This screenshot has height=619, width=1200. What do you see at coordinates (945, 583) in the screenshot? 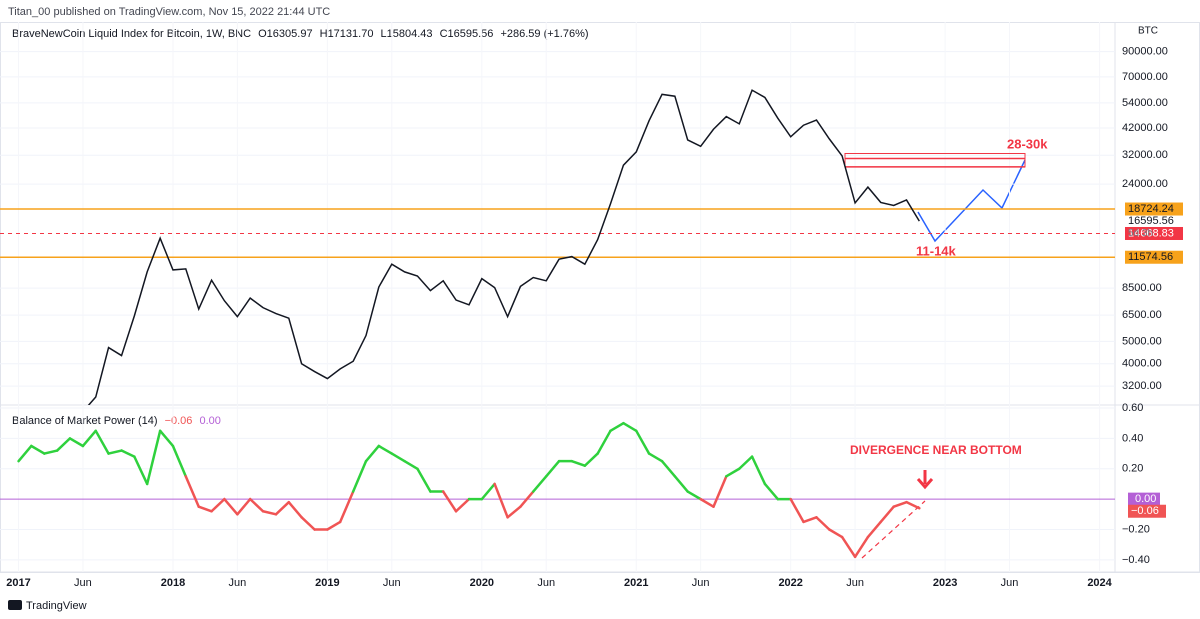
I see `x-tick-label: 2023` at bounding box center [945, 583].